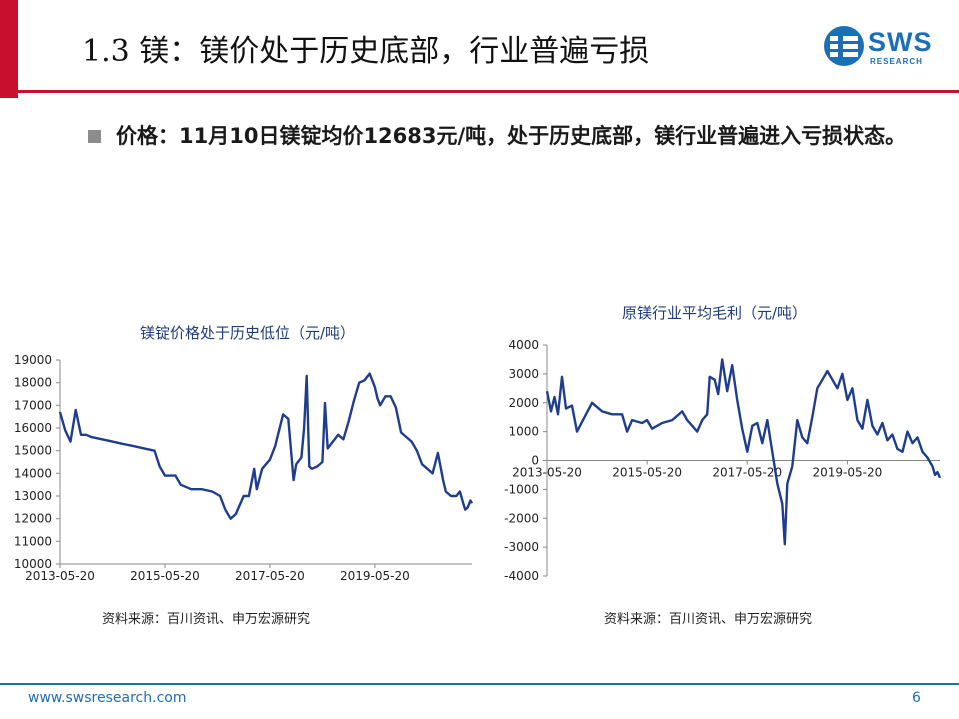 The width and height of the screenshot is (959, 719). What do you see at coordinates (521, 518) in the screenshot?
I see `y-tick-label: -2000` at bounding box center [521, 518].